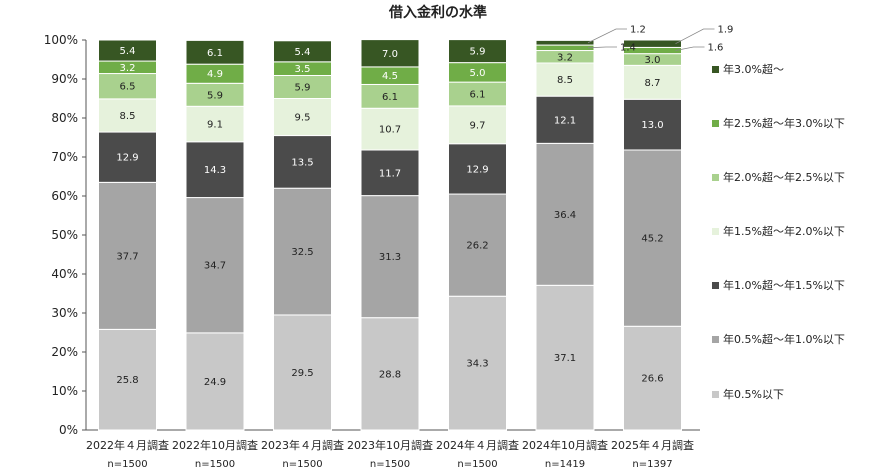 The width and height of the screenshot is (876, 471). I want to click on data-label: 26.6, so click(652, 379).